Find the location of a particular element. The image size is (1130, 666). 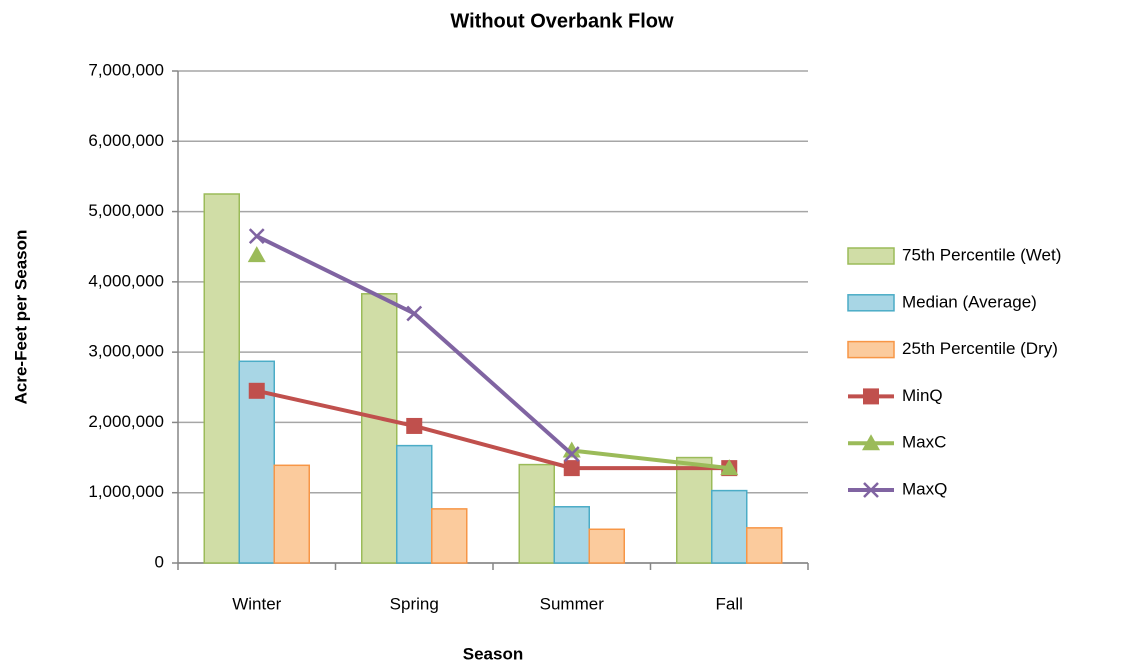

legend-label: MaxC is located at coordinates (924, 442).